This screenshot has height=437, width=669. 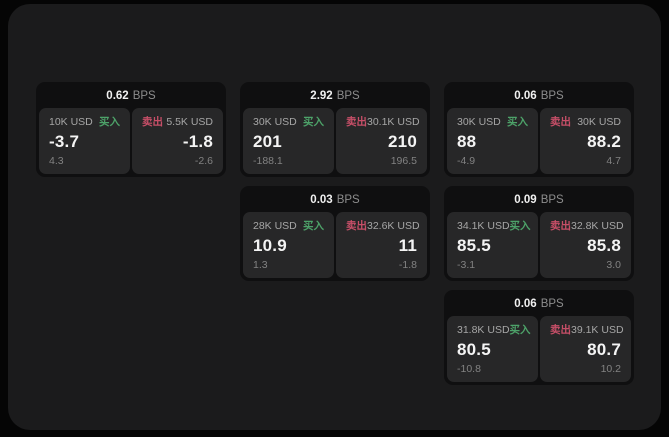 What do you see at coordinates (267, 141) in the screenshot?
I see `buy-price: 201` at bounding box center [267, 141].